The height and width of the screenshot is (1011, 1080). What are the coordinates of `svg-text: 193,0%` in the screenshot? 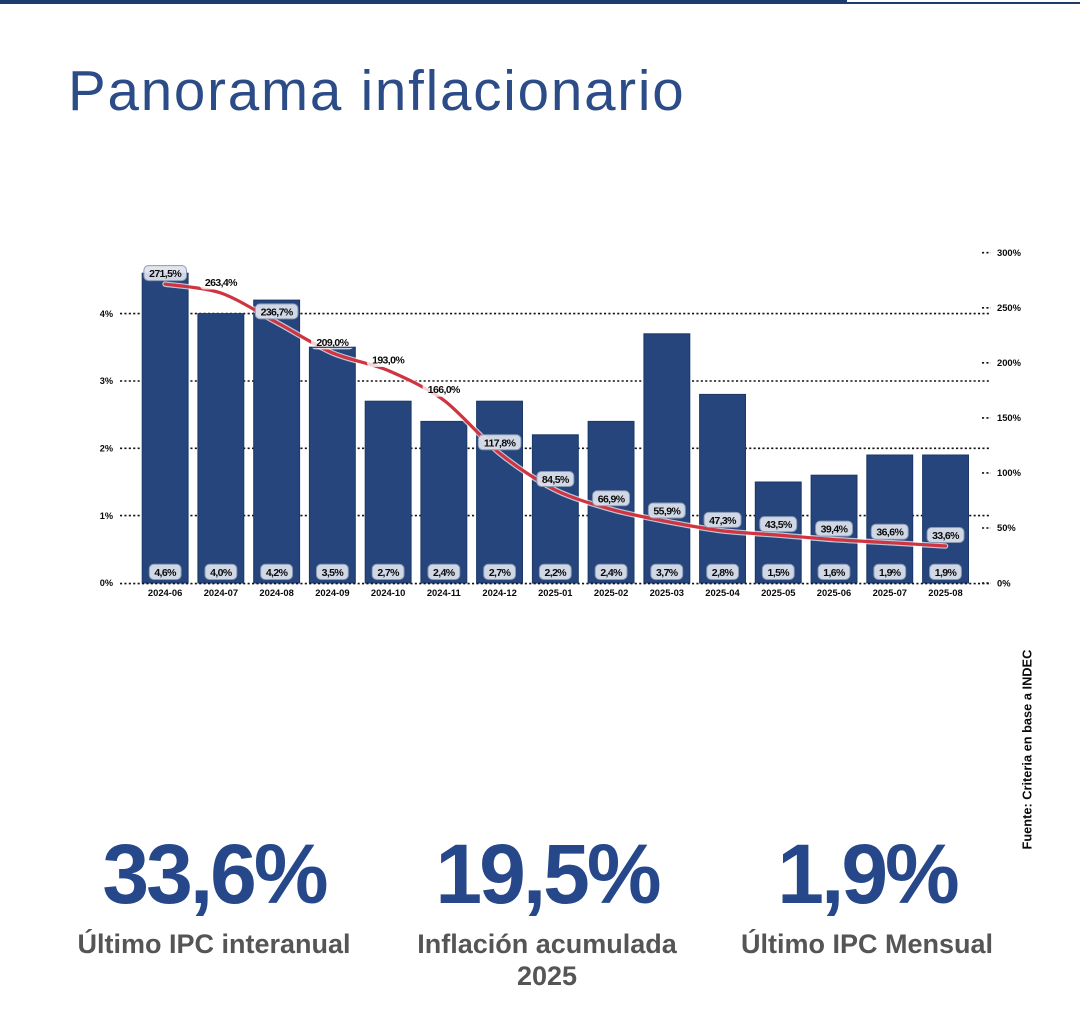 It's located at (388, 361).